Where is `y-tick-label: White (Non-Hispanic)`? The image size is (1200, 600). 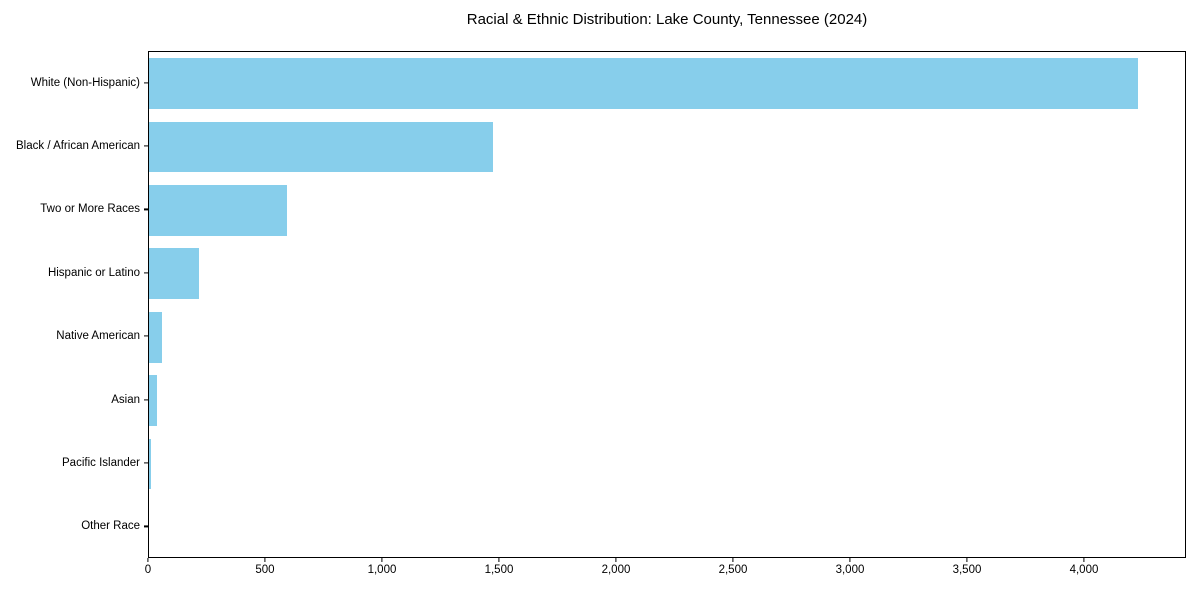
y-tick-label: White (Non-Hispanic) is located at coordinates (85, 82).